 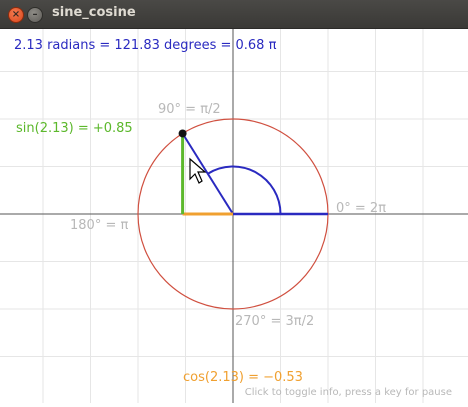 I want to click on minimize-button: –, so click(x=35, y=15).